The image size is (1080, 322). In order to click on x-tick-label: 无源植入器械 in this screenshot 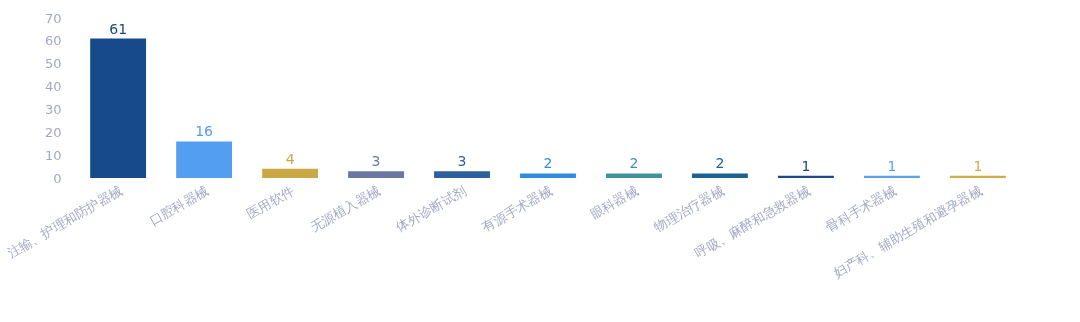, I will do `click(345, 208)`.